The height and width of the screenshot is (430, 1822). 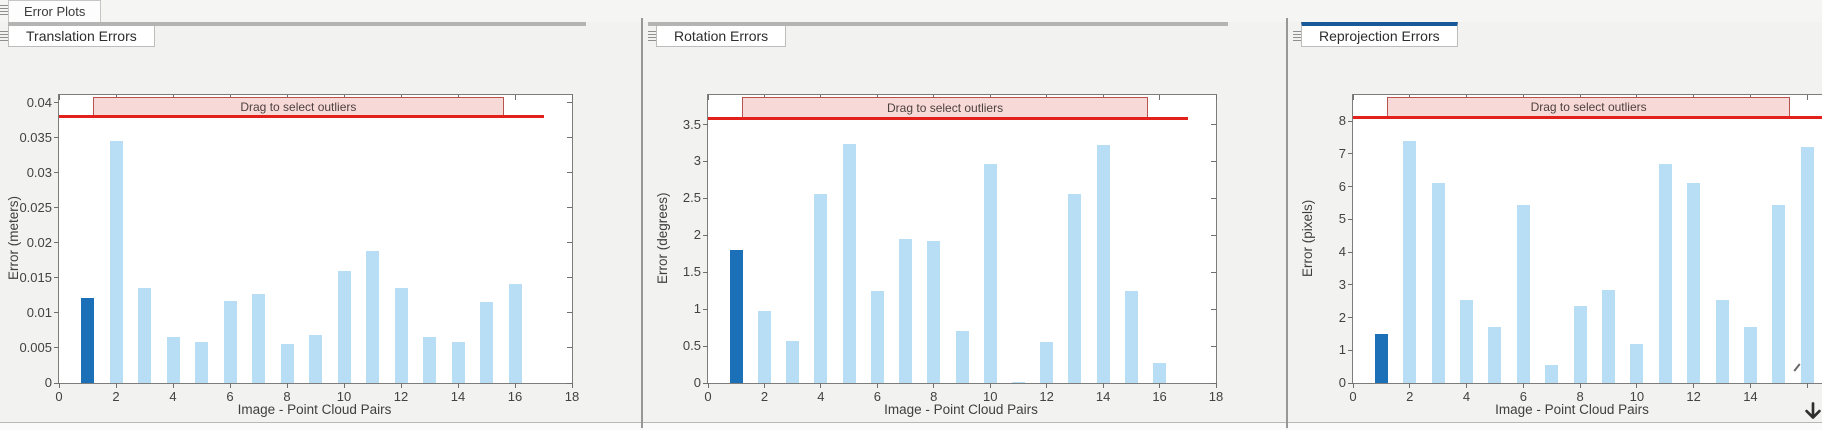 What do you see at coordinates (35, 277) in the screenshot?
I see `y-tick-label: 0.015` at bounding box center [35, 277].